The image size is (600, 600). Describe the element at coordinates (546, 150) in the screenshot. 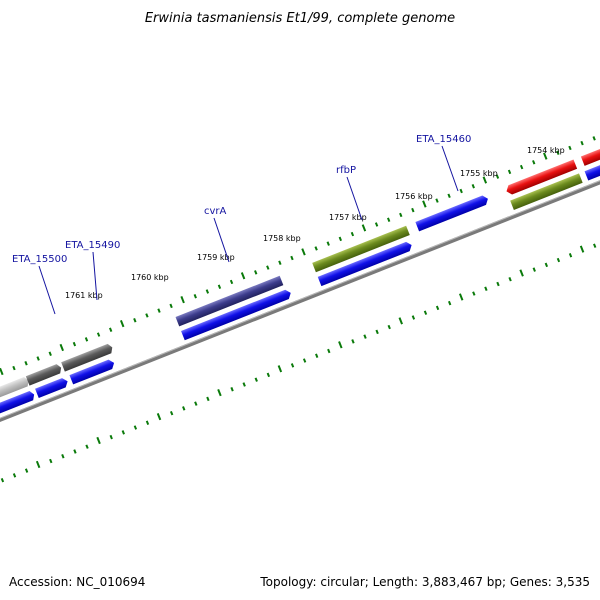

I see `tick-label-1754: 1754 kbp` at that location.